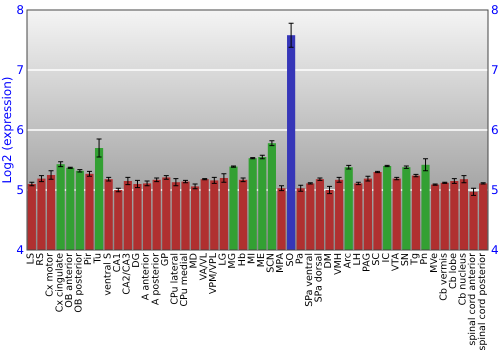  Describe the element at coordinates (482, 301) in the screenshot. I see `x-tick-label: spinal cord posterior` at that location.